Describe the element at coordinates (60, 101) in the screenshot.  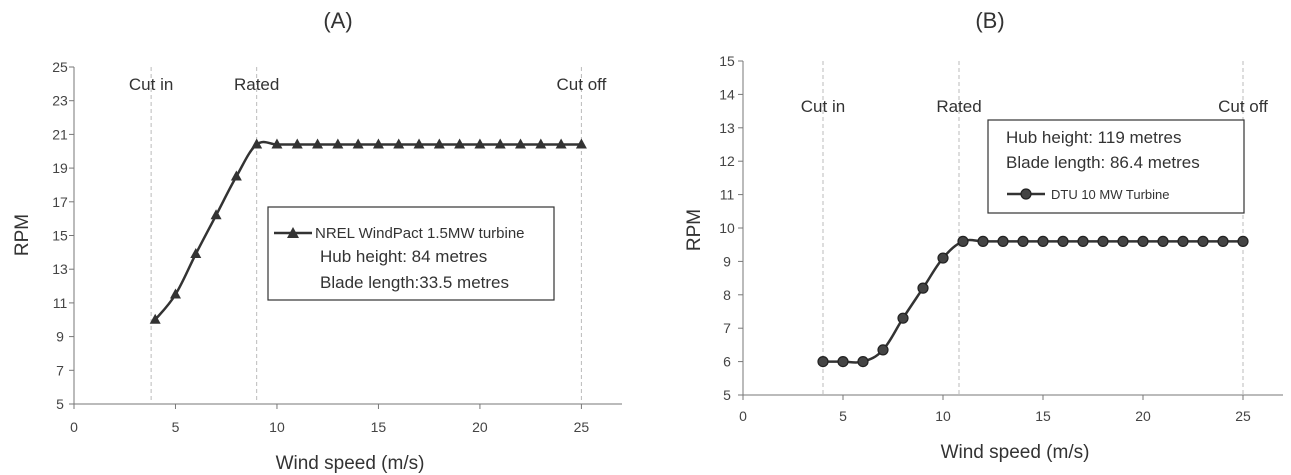
I see `panel-a-ytick-label: 23` at that location.